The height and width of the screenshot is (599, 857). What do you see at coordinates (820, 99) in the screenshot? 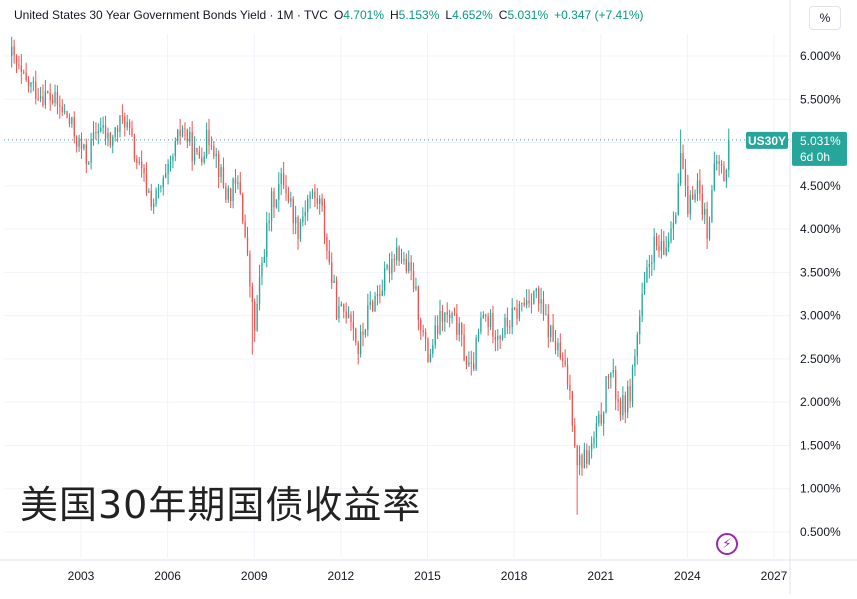
I see `y-tick-label: 5.500%` at bounding box center [820, 99].